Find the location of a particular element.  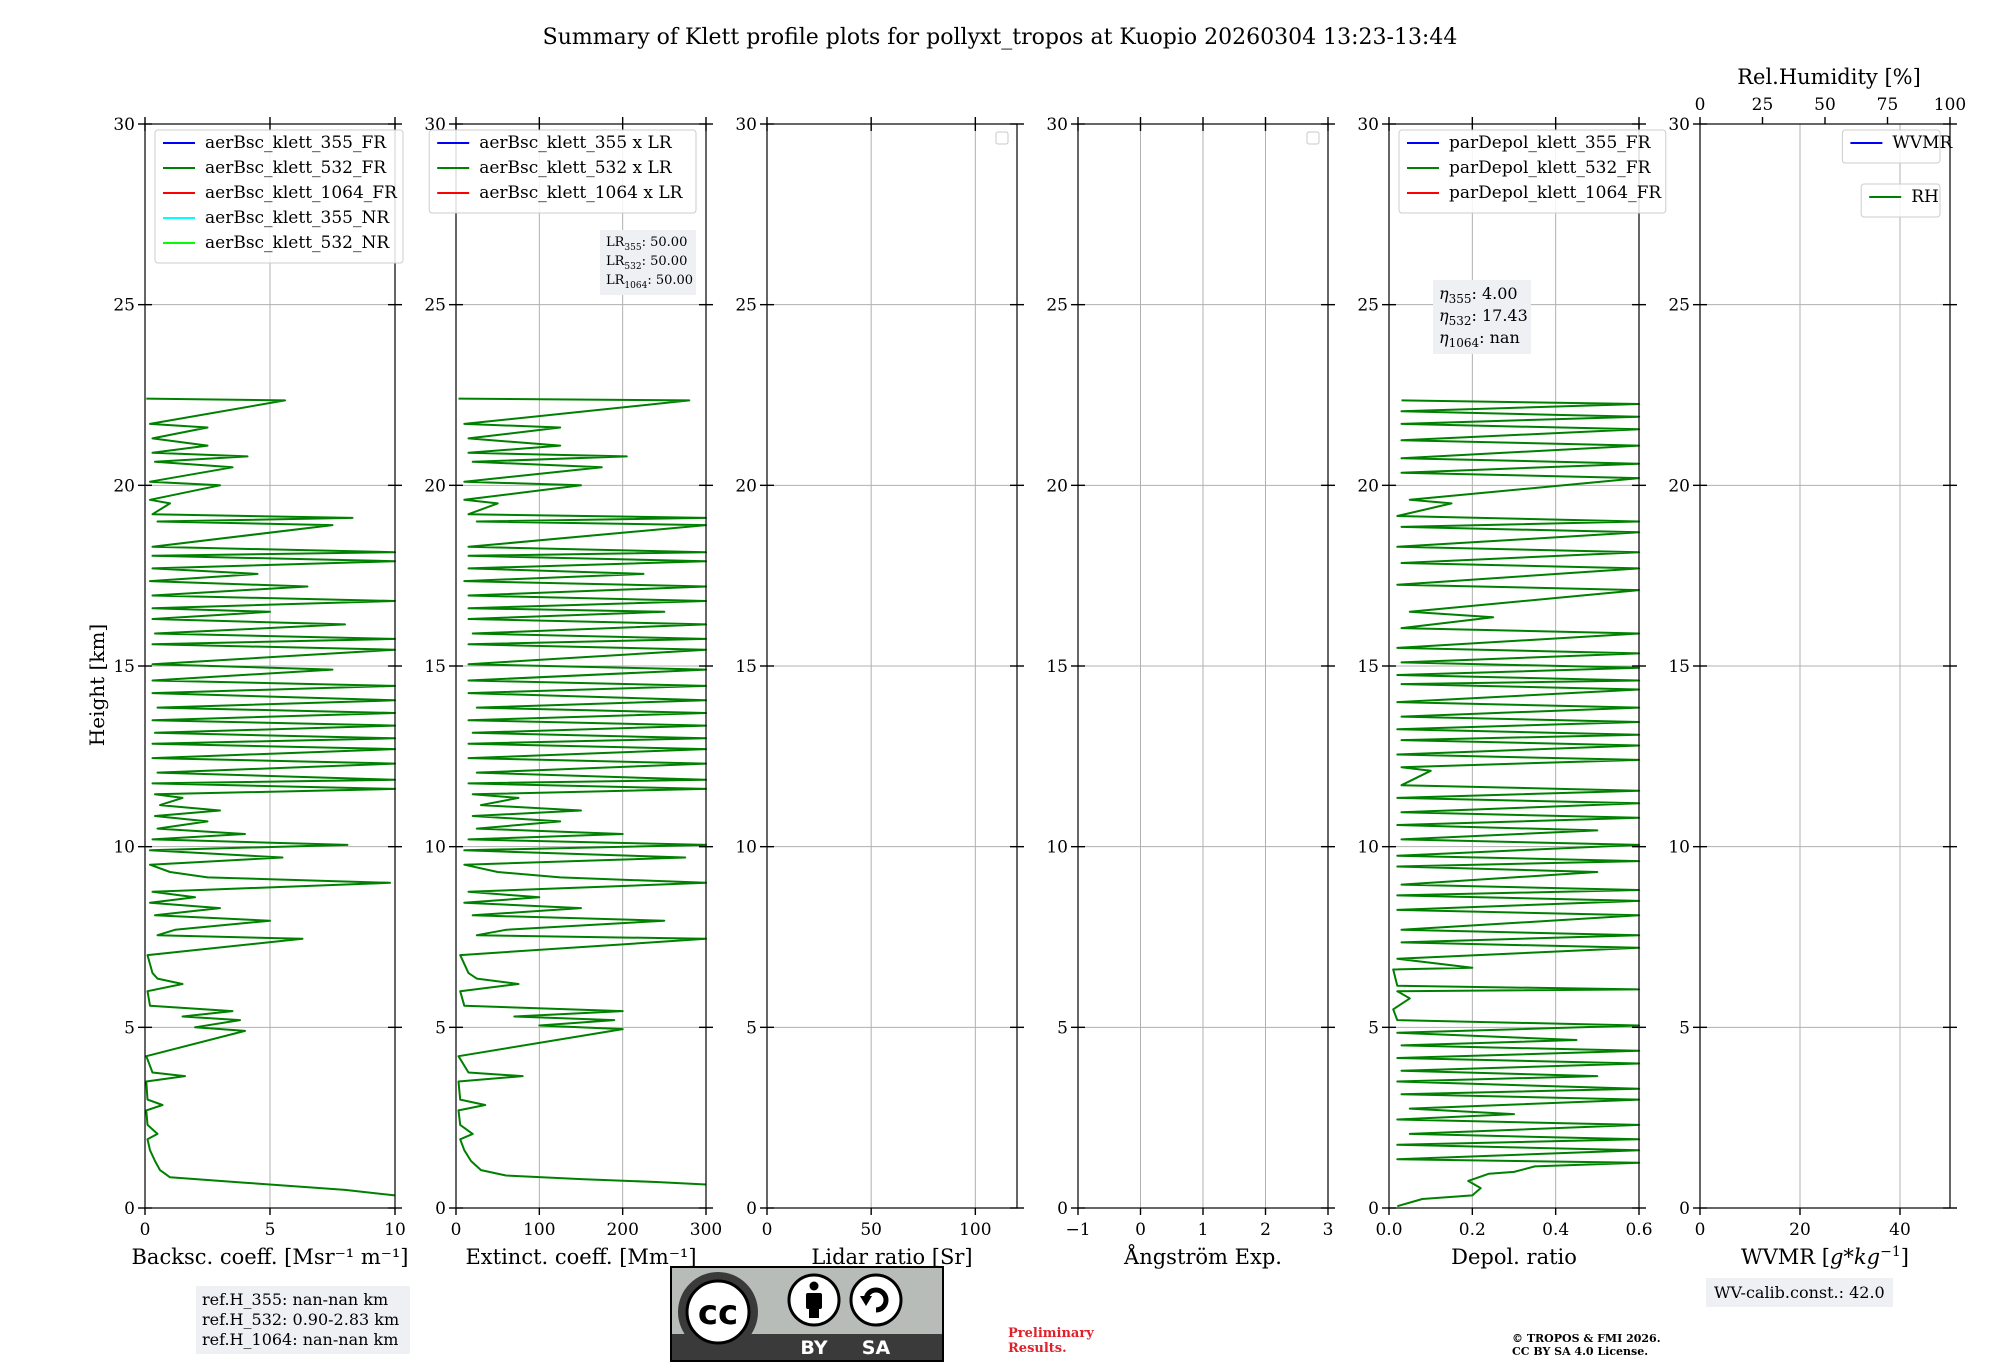

cc-by-text: BY is located at coordinates (813, 1348).